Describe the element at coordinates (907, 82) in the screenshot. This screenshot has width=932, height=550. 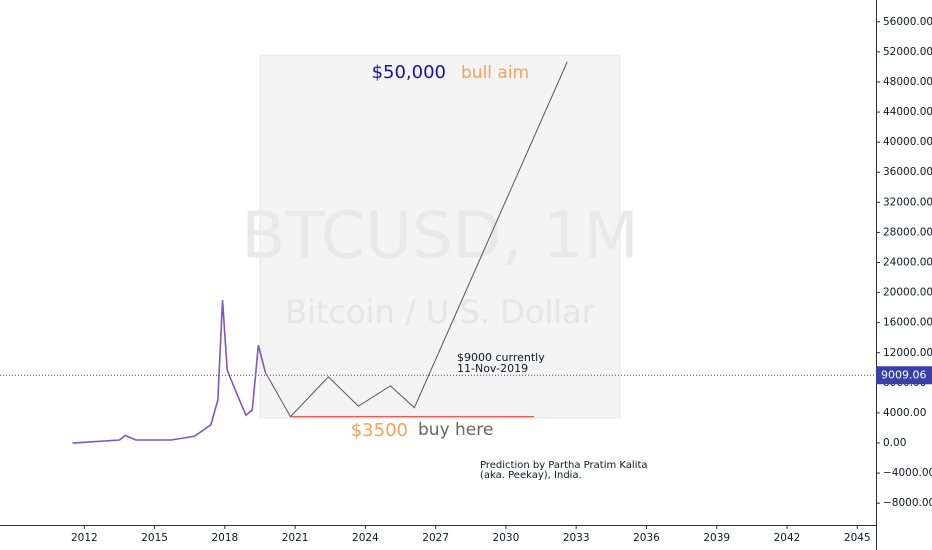
I see `y-tick-label: 48000.00` at that location.